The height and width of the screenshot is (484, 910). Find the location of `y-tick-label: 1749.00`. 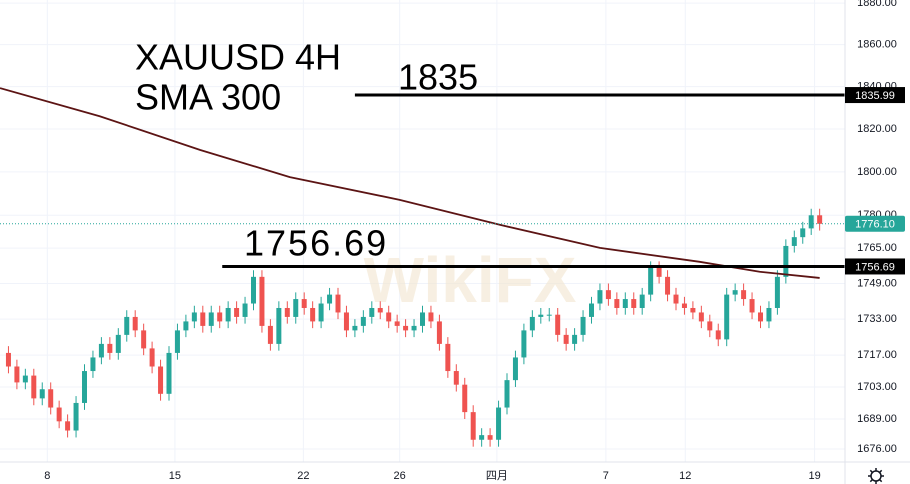

y-tick-label: 1749.00 is located at coordinates (877, 283).